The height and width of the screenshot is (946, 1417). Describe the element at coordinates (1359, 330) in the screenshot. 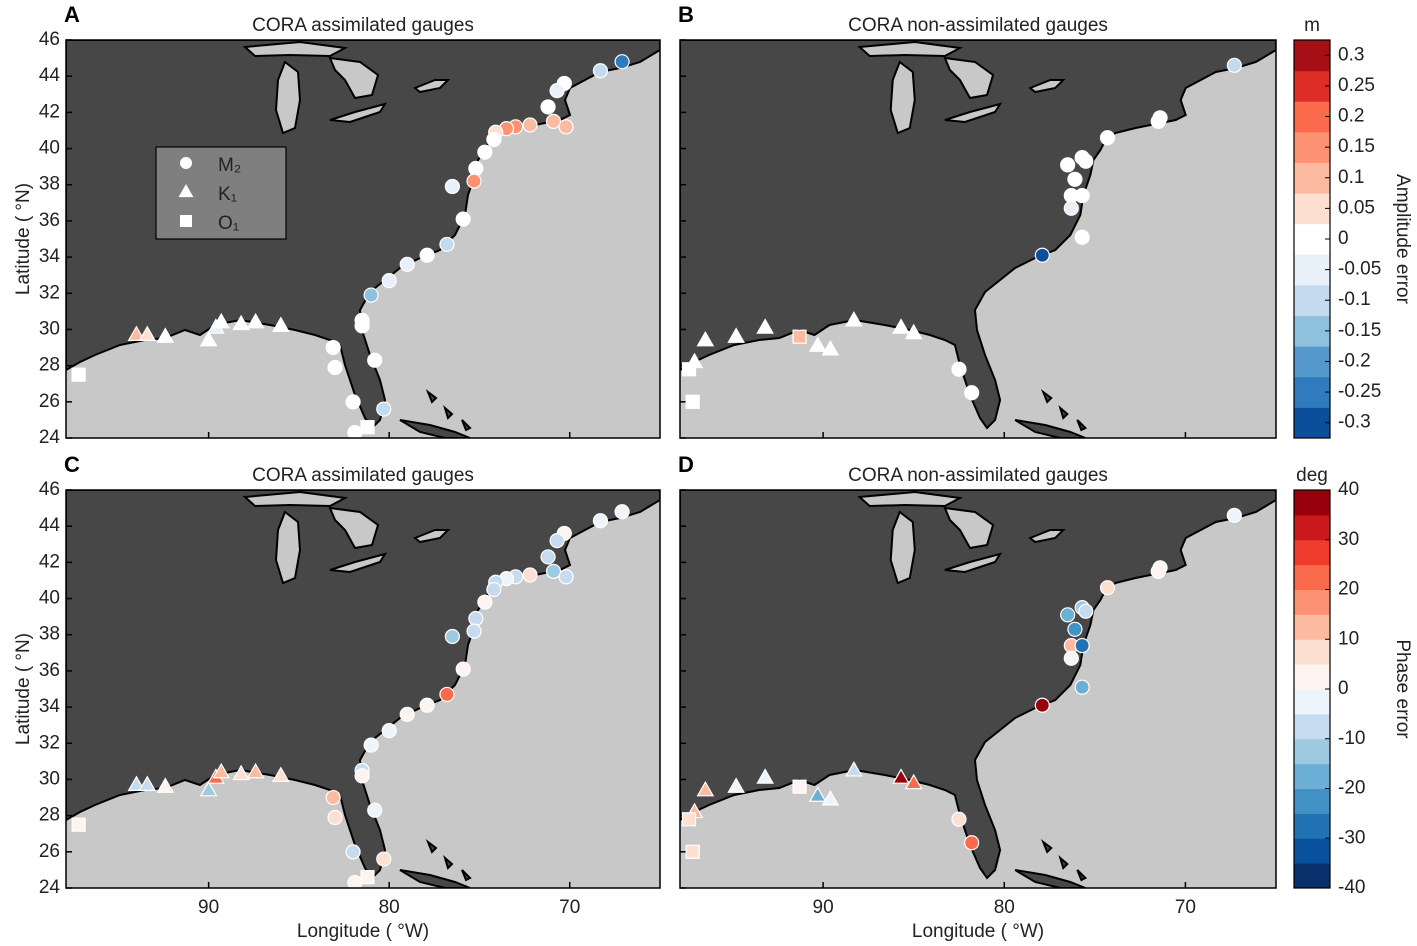

I see `colorbar-tick-label: -0.15` at that location.